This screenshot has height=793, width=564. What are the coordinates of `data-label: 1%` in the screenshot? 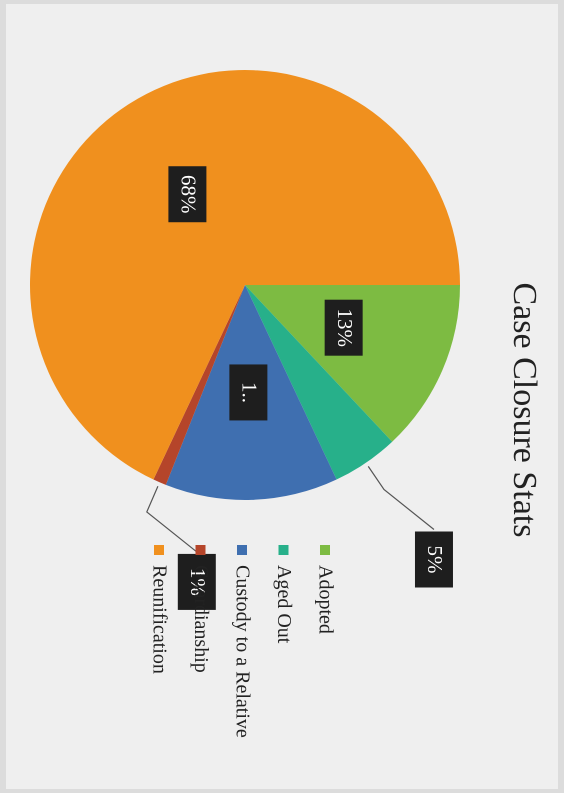 It's located at (198, 582).